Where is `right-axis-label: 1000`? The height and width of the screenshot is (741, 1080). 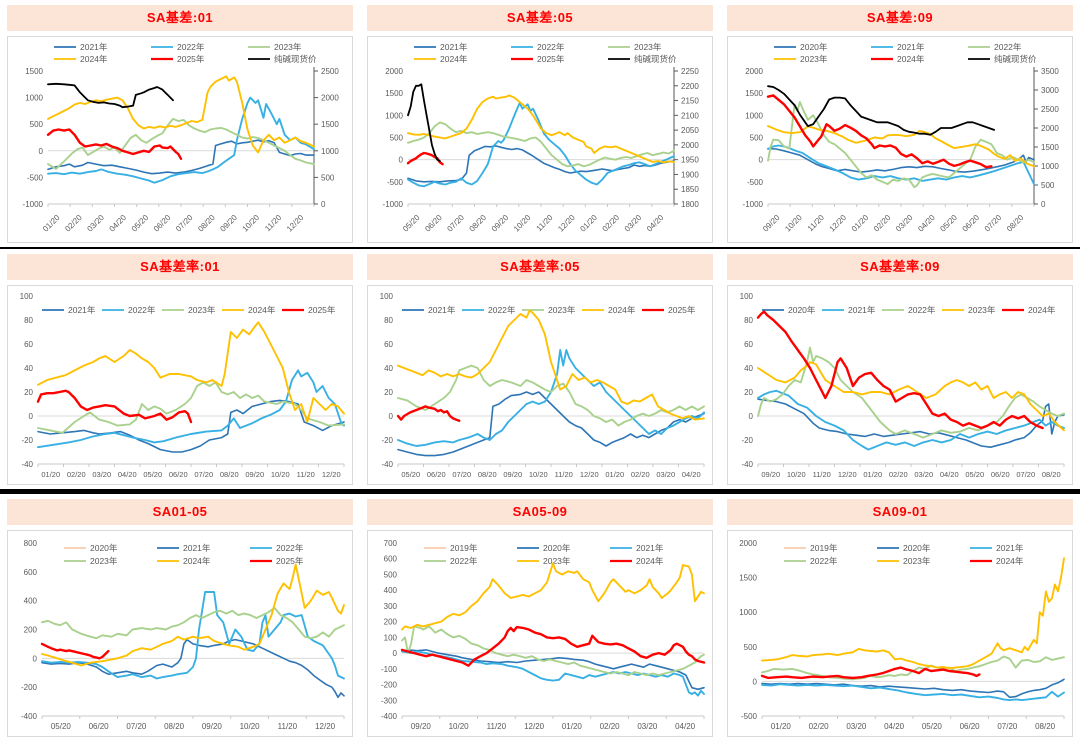 right-axis-label: 1000 is located at coordinates (1050, 166).